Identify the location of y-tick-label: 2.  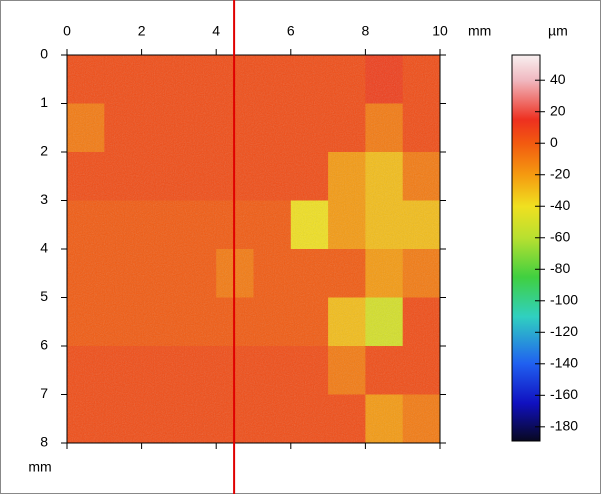
(44, 151).